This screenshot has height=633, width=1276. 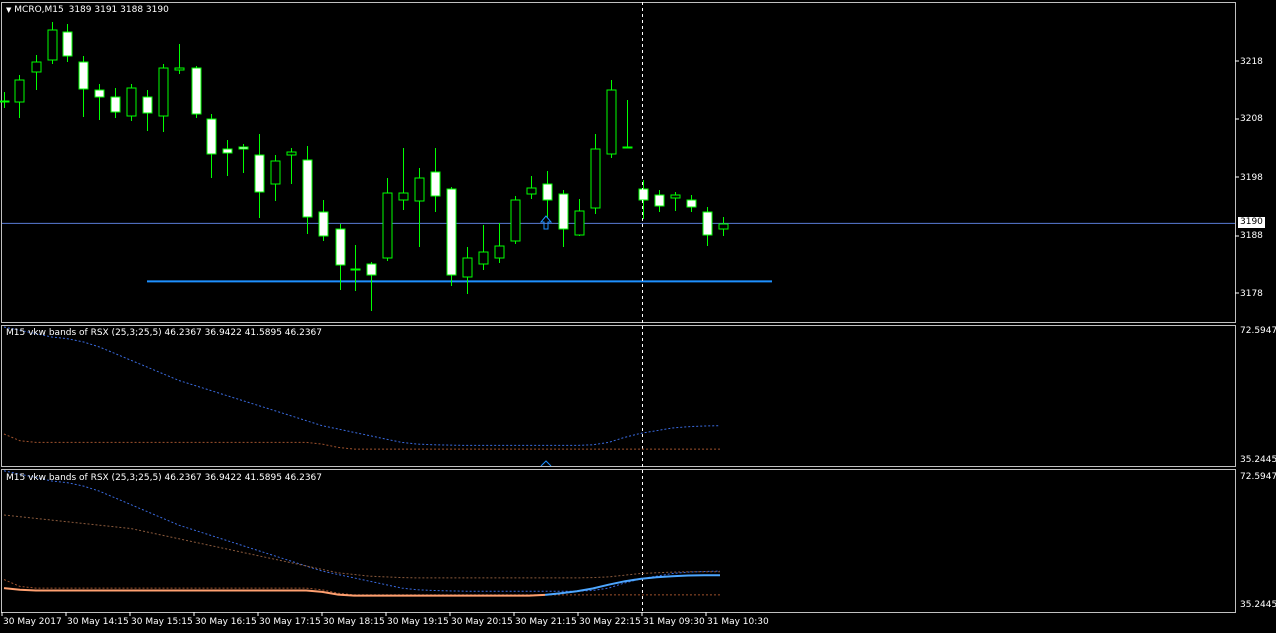 What do you see at coordinates (674, 622) in the screenshot?
I see `time-axis-label: 31 May 09:30` at bounding box center [674, 622].